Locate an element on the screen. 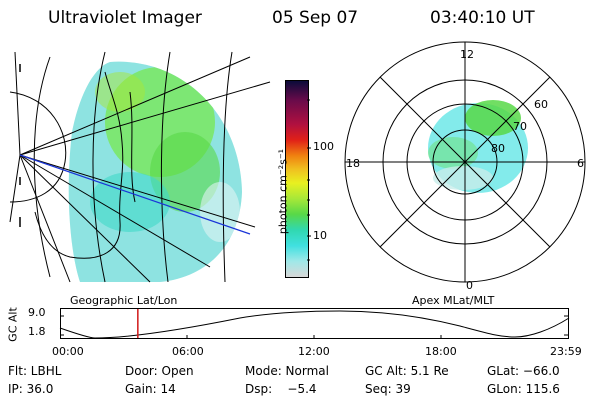 Image resolution: width=600 pixels, height=400 pixels. altitude-ytick-high: 9.0 is located at coordinates (37, 312).